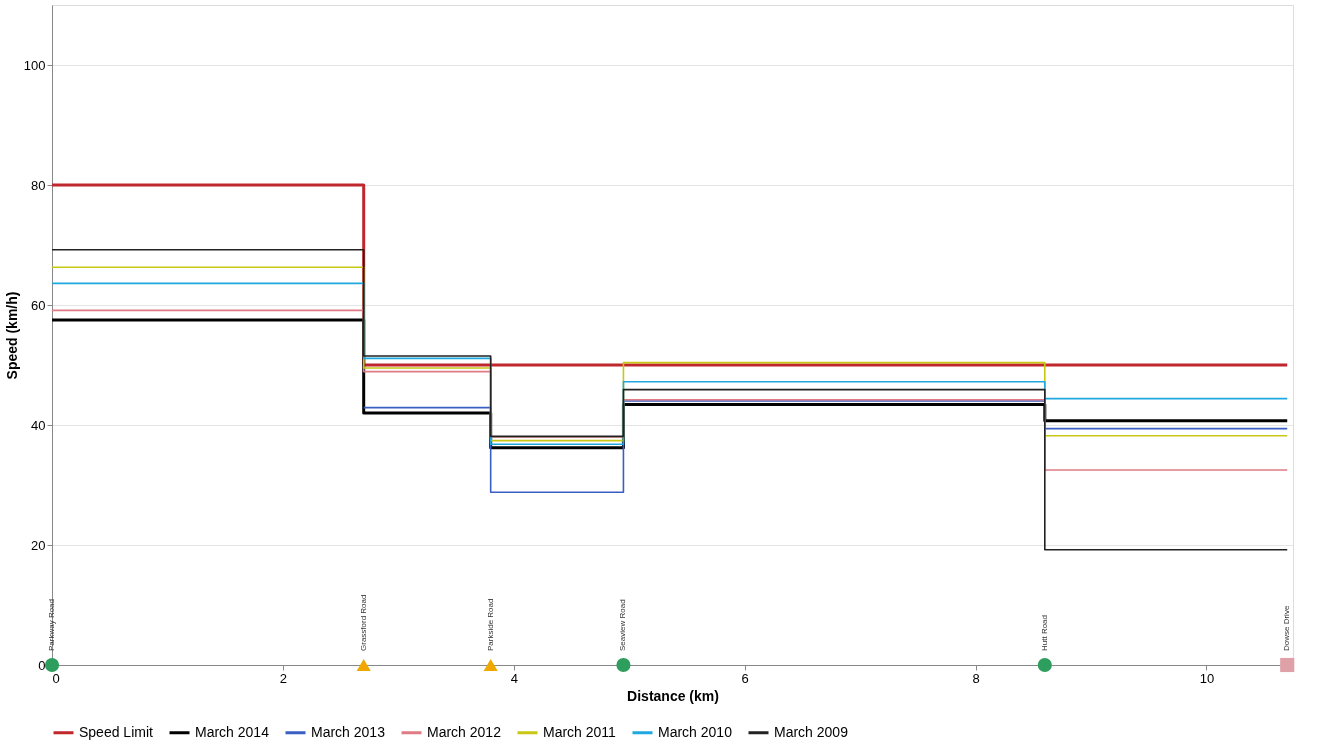  I want to click on annotation: Hutt Road, so click(1044, 632).